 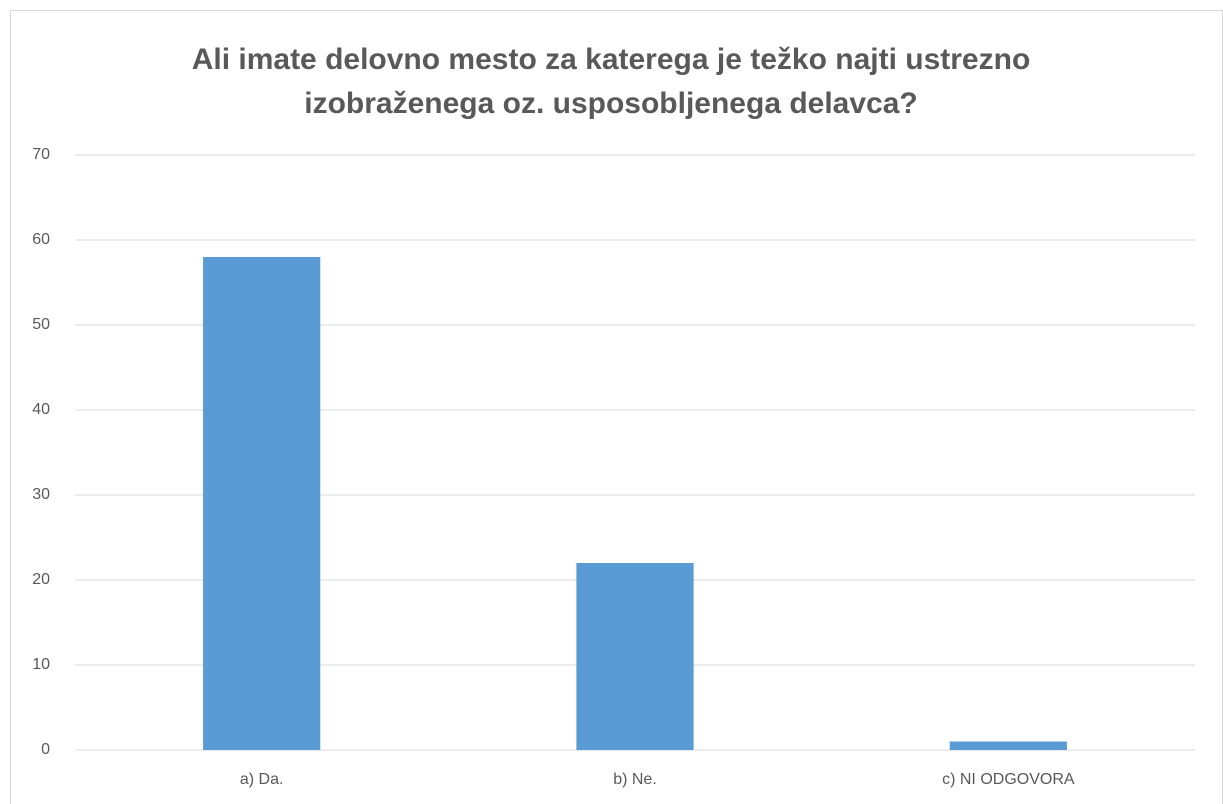 What do you see at coordinates (1008, 779) in the screenshot?
I see `x-tick-label: c) NI ODGOVORA` at bounding box center [1008, 779].